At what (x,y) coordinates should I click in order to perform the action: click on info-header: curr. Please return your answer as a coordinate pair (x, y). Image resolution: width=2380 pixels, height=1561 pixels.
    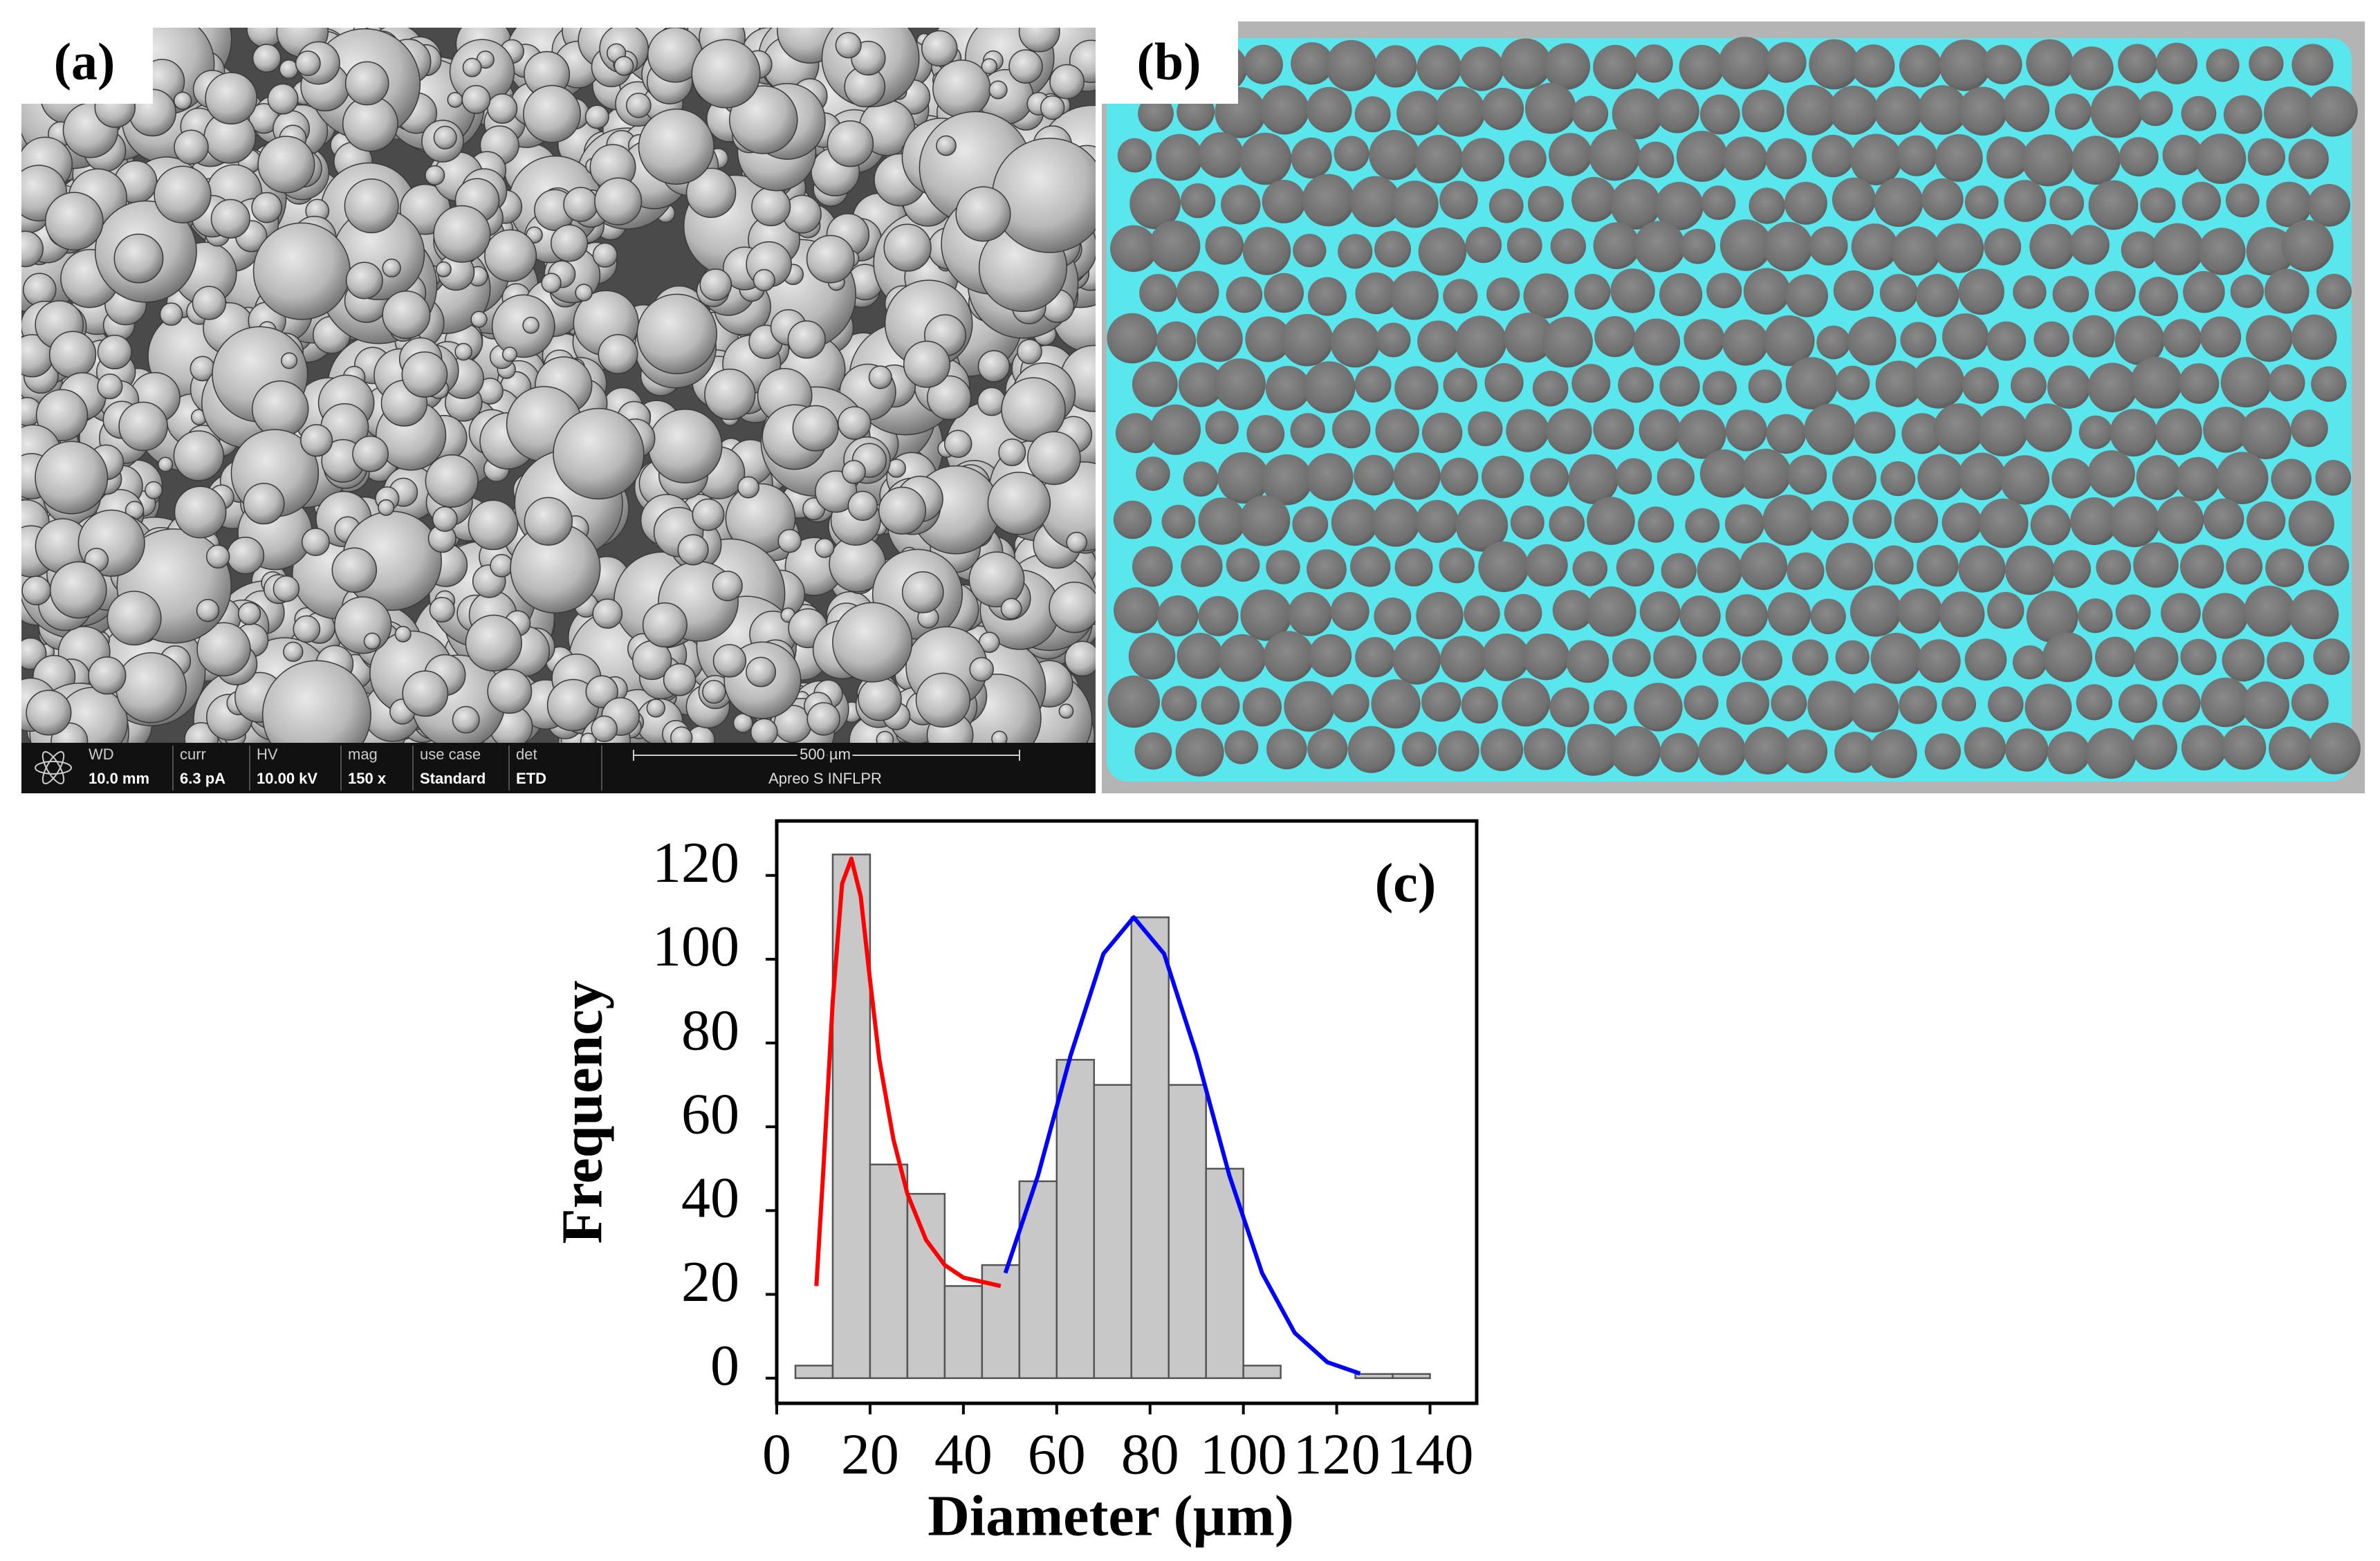
    Looking at the image, I should click on (193, 754).